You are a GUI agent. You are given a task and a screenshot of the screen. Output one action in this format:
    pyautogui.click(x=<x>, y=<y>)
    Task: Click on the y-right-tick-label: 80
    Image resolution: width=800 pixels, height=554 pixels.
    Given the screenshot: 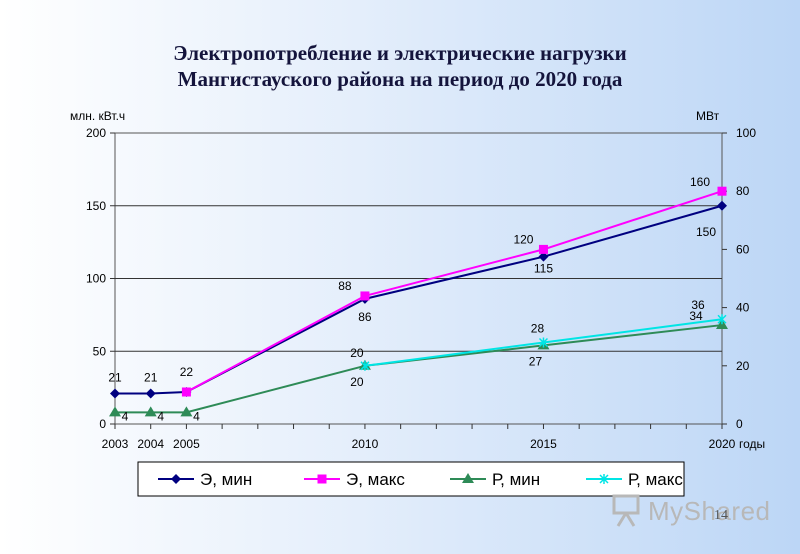 What is the action you would take?
    pyautogui.click(x=743, y=191)
    